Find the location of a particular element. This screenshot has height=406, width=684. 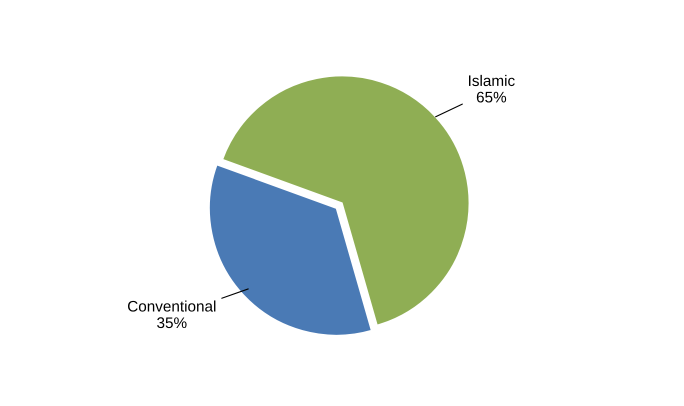

slice-label: Conventional is located at coordinates (172, 306).